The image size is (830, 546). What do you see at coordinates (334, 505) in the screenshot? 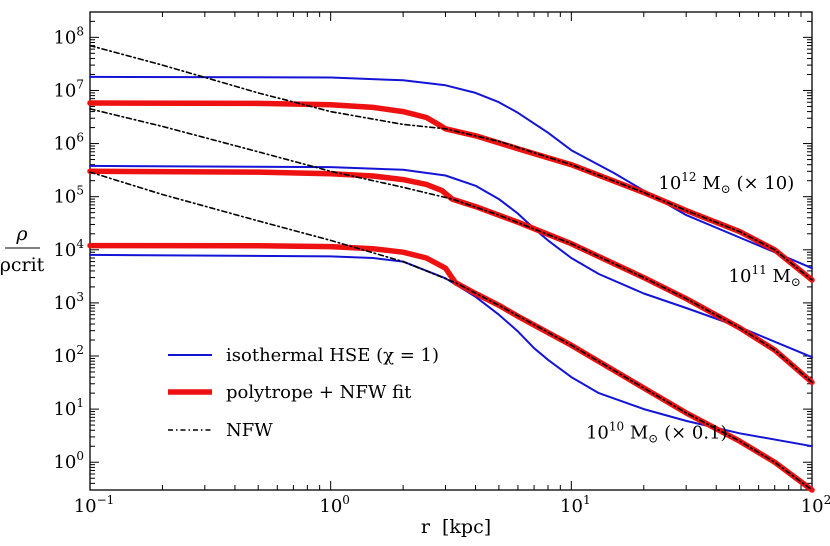
I see `x-tick-label: 10⁰` at bounding box center [334, 505].